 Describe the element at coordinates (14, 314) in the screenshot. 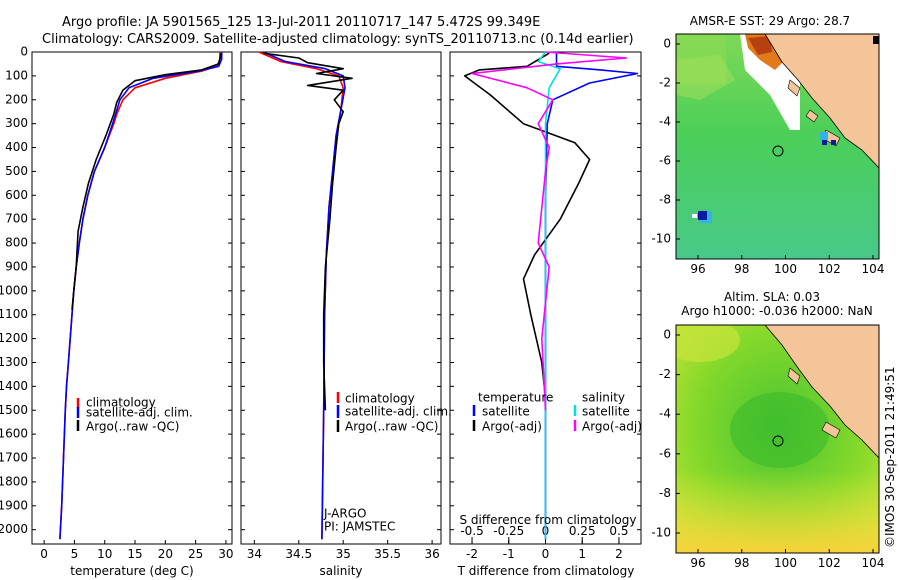

I see `y-tick-label: 1100` at that location.